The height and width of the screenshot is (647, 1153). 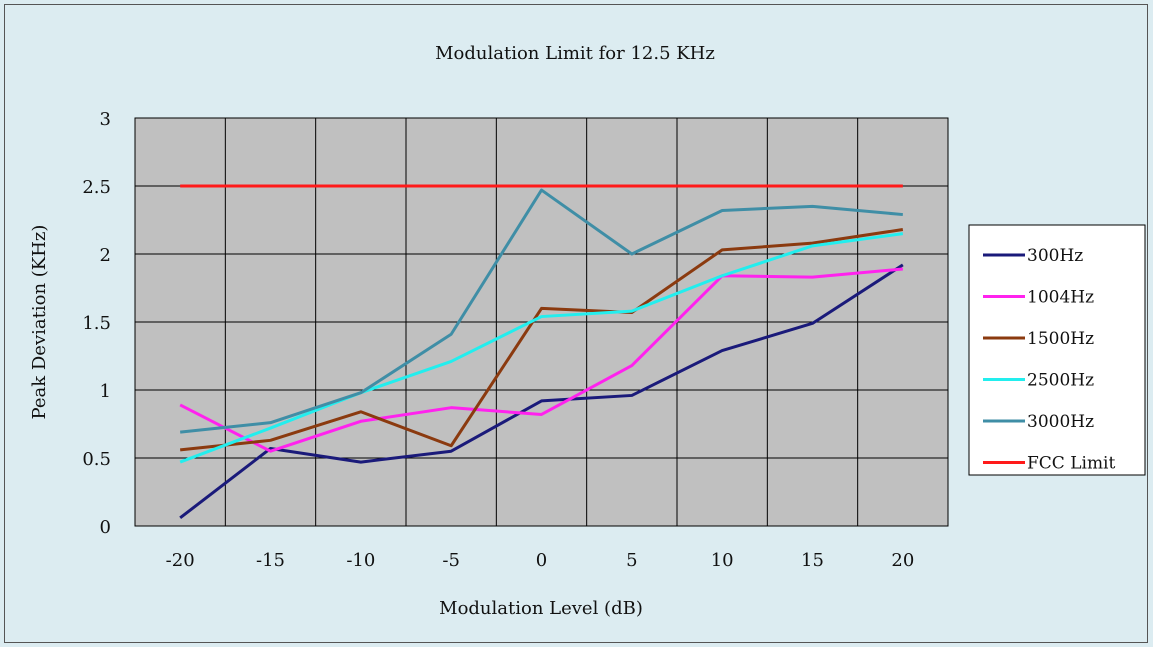 What do you see at coordinates (270, 560) in the screenshot?
I see `x-tick-label: -15` at bounding box center [270, 560].